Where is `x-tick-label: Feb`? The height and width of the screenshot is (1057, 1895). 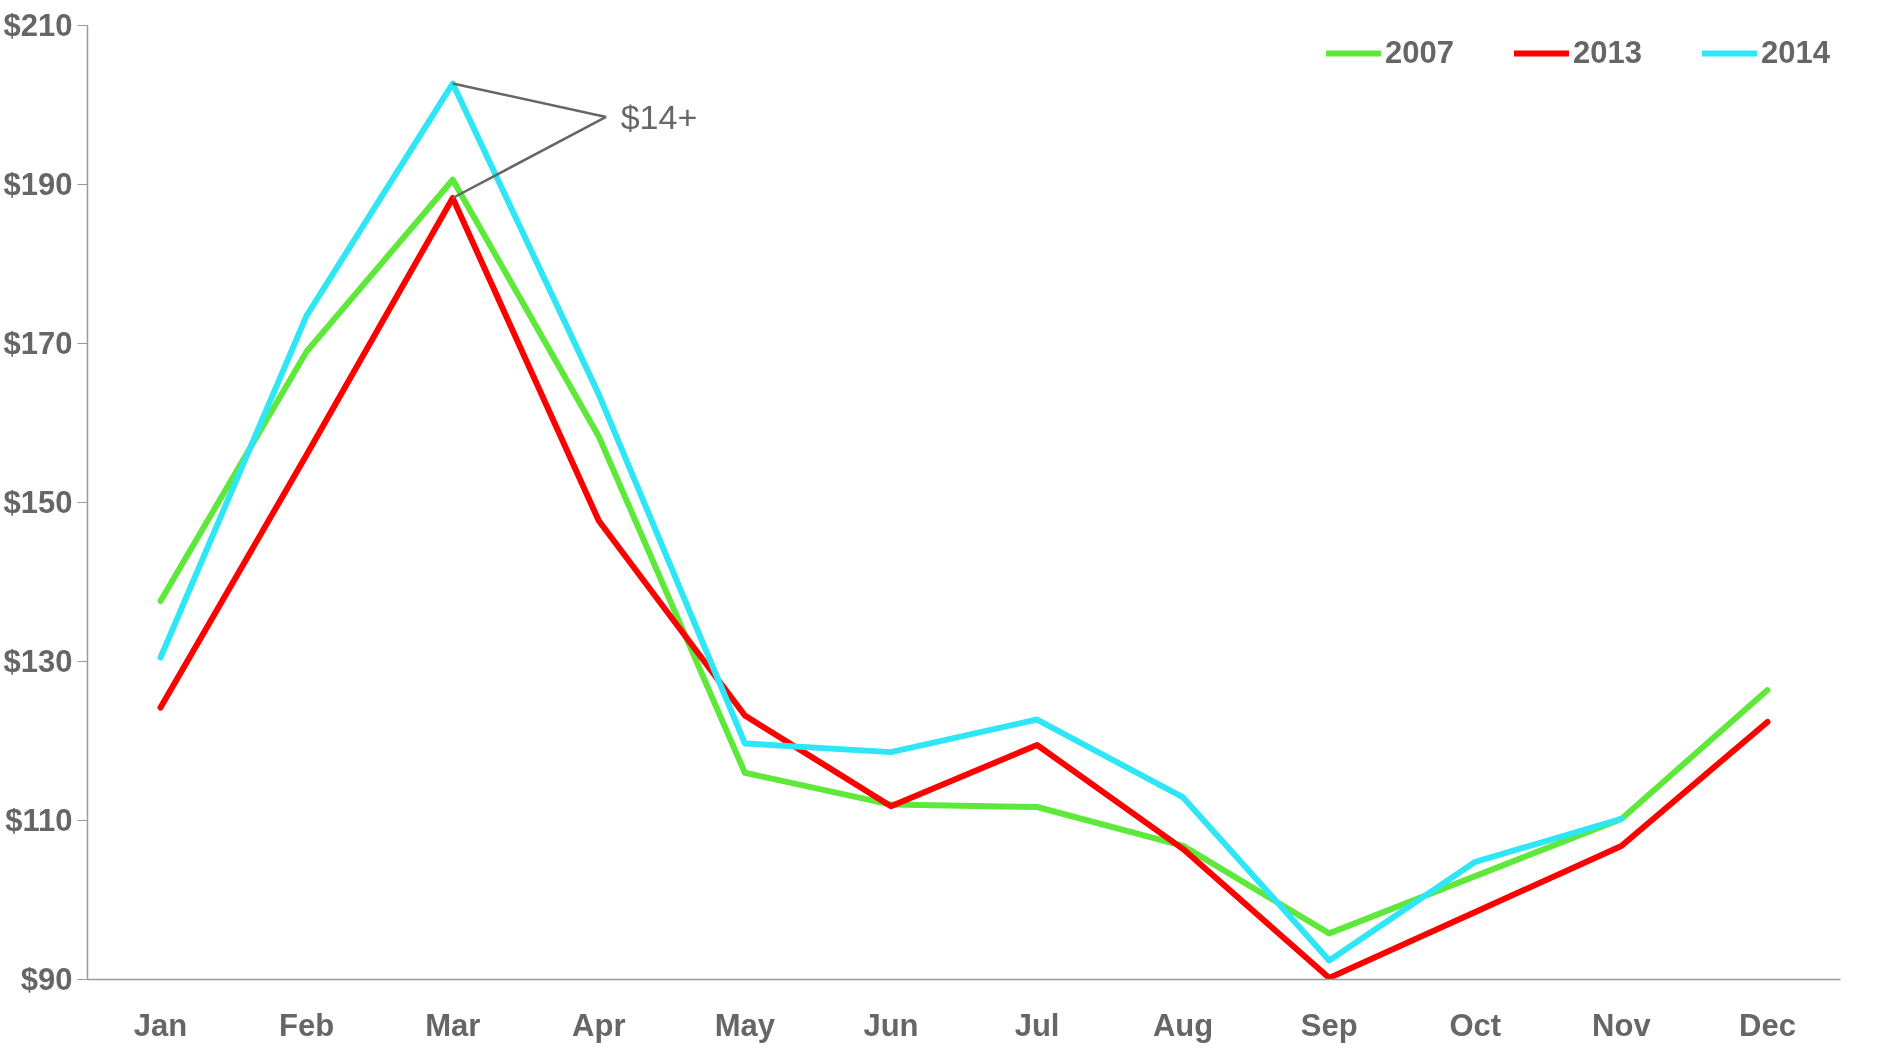
x-tick-label: Feb is located at coordinates (307, 1025).